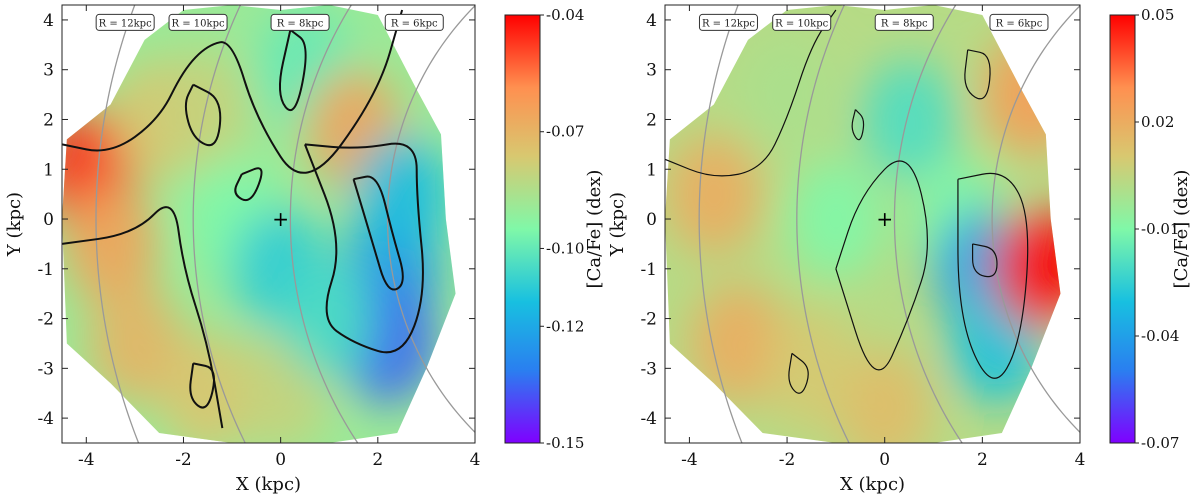 The height and width of the screenshot is (498, 1200). I want to click on colorbar-tick-label: -0.12, so click(565, 326).